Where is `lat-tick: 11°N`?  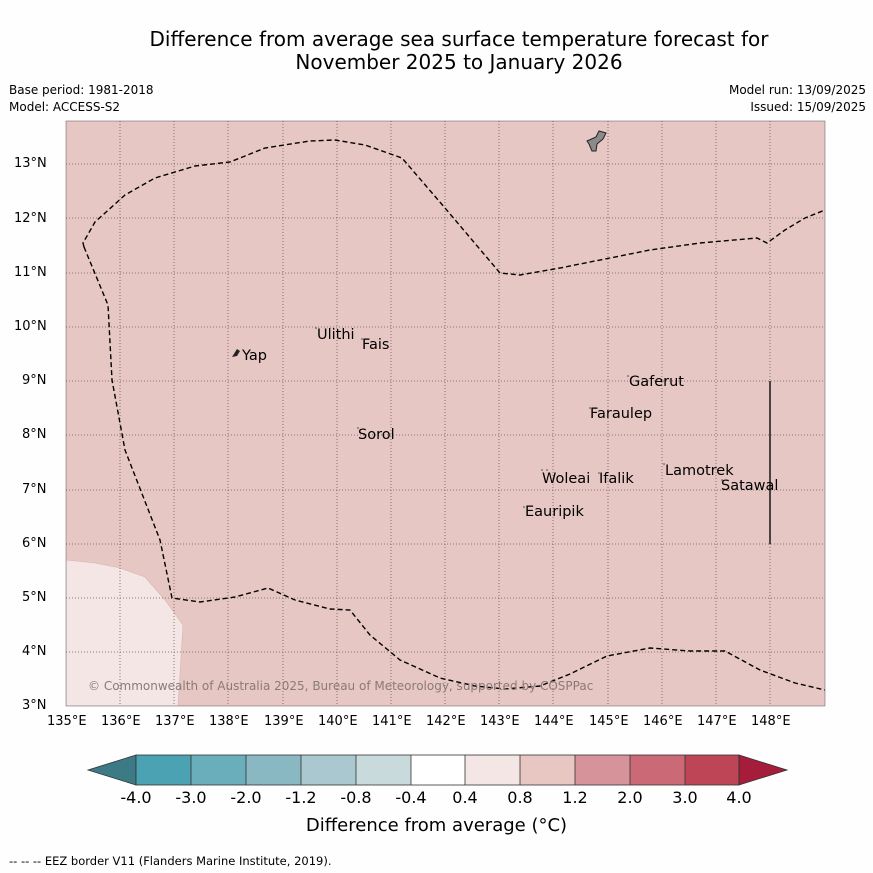
lat-tick: 11°N is located at coordinates (30, 272).